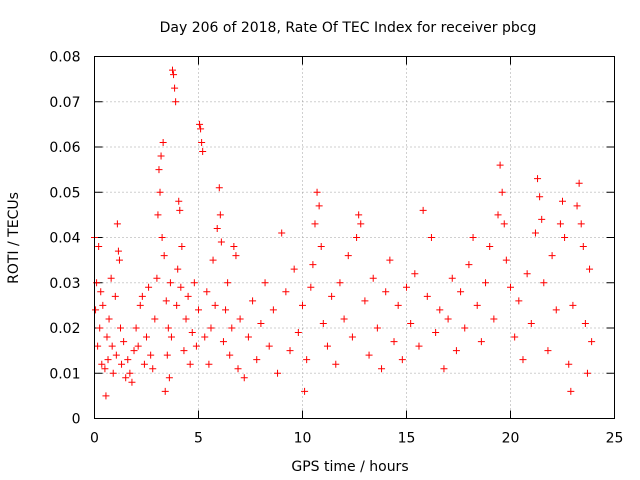 The image size is (640, 480). Describe the element at coordinates (64, 329) in the screenshot. I see `y-tick-label: 0.02` at that location.